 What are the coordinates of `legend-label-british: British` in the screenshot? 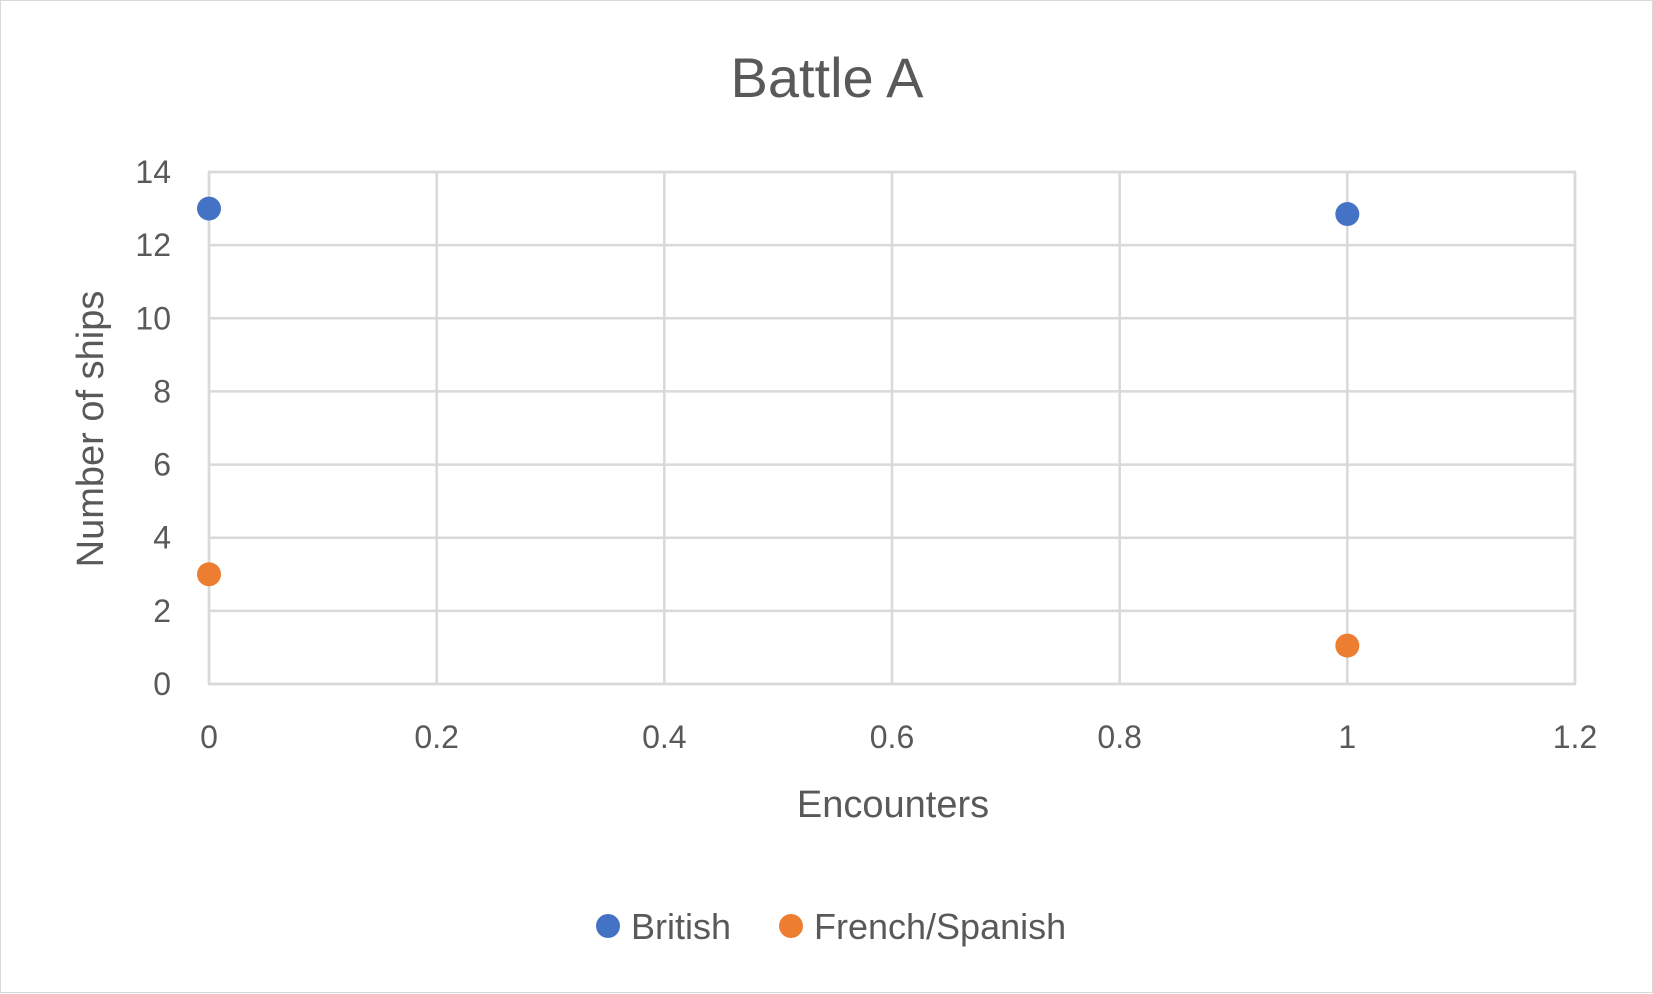 It's located at (681, 926).